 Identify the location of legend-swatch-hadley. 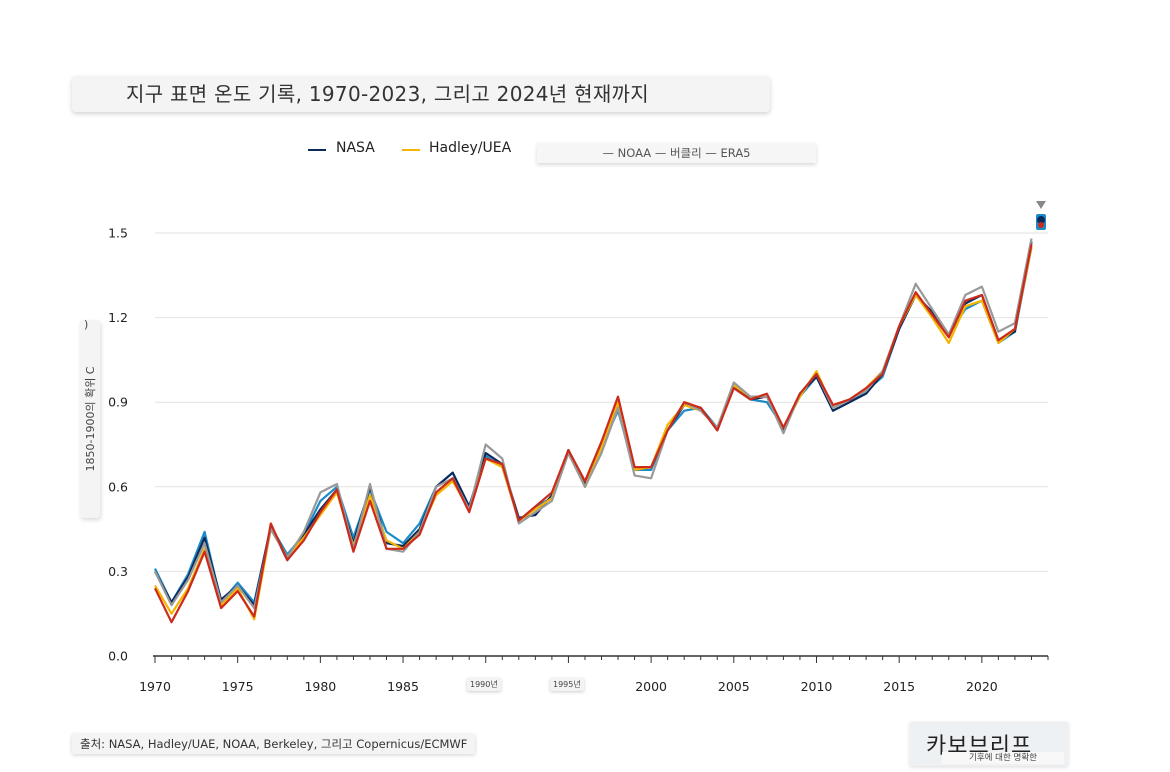
(411, 150).